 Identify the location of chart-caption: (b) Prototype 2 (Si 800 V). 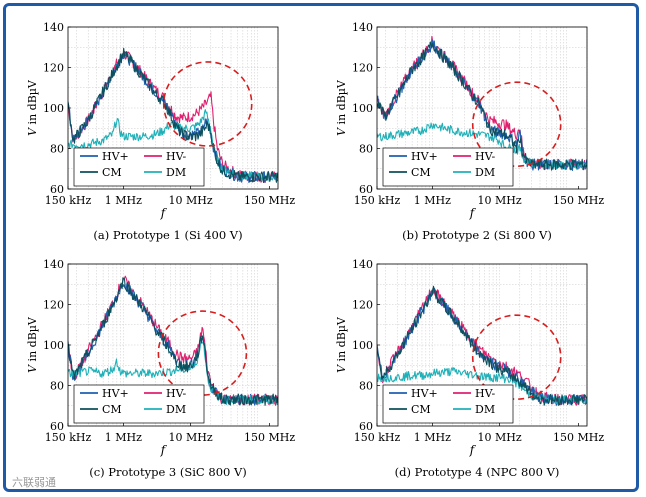
(477, 235).